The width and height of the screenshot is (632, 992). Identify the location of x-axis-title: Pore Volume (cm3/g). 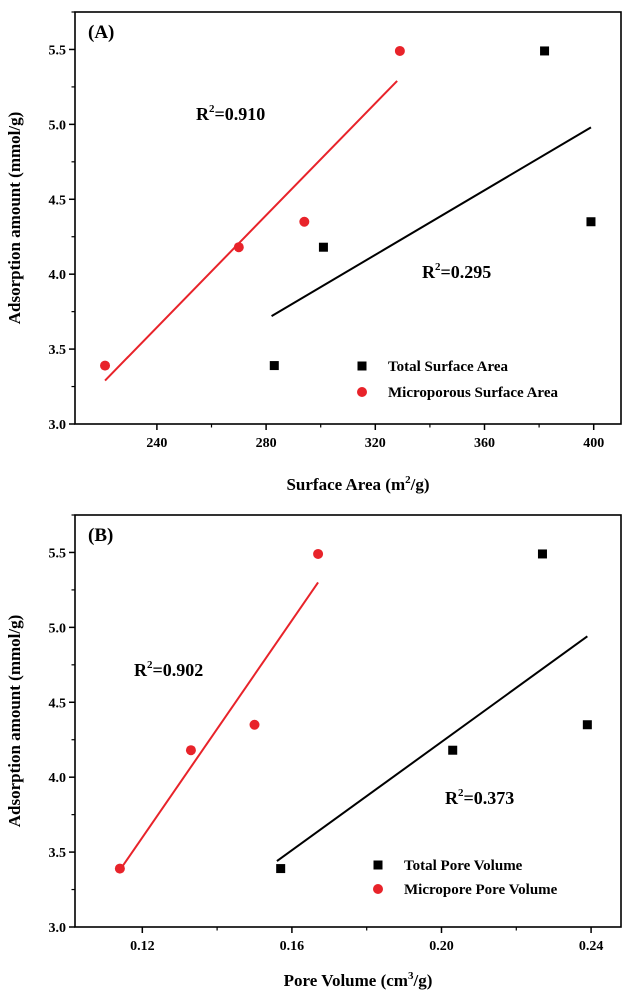
(358, 980).